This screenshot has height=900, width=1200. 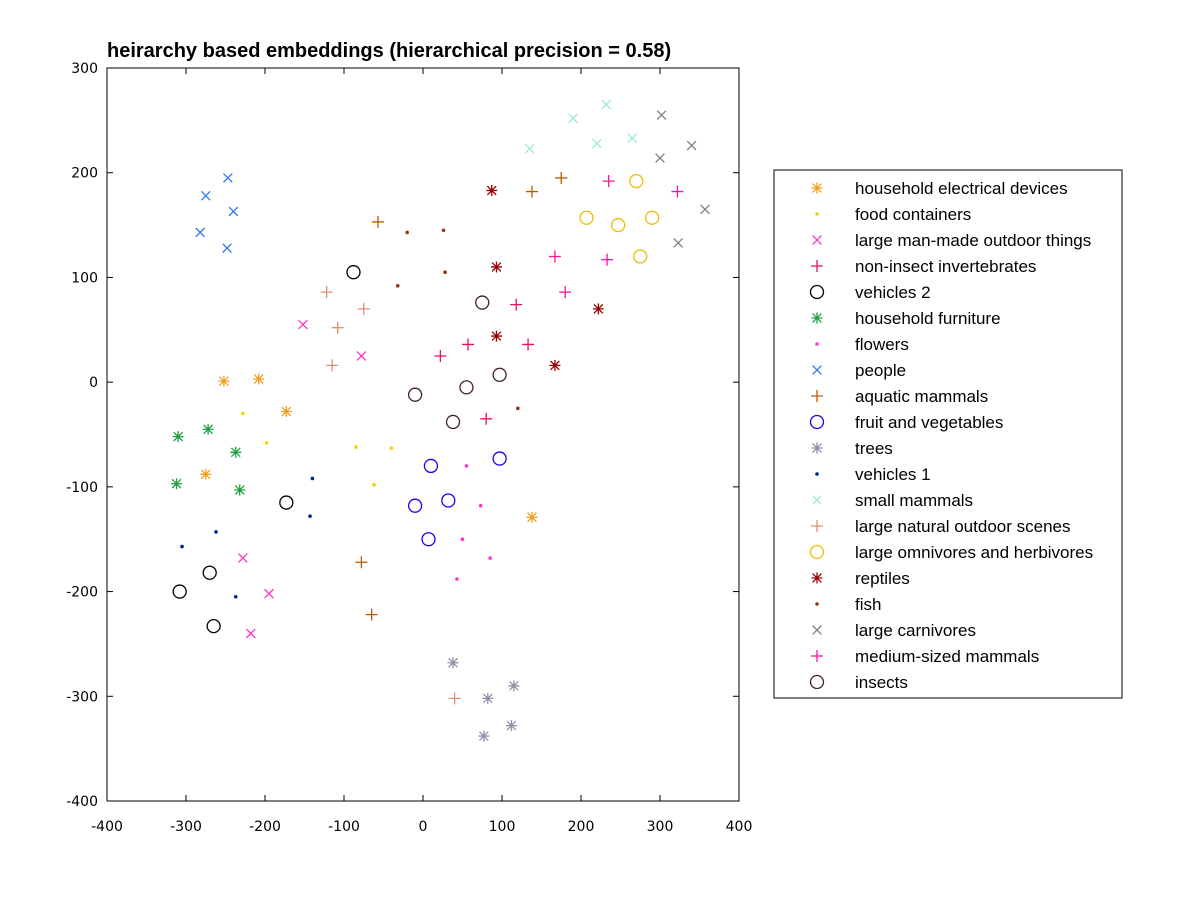 I want to click on x-tick-label: 200, so click(x=581, y=827).